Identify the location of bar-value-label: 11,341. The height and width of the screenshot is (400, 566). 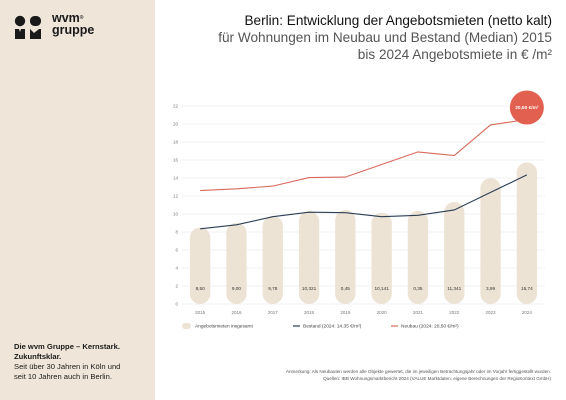
(454, 288).